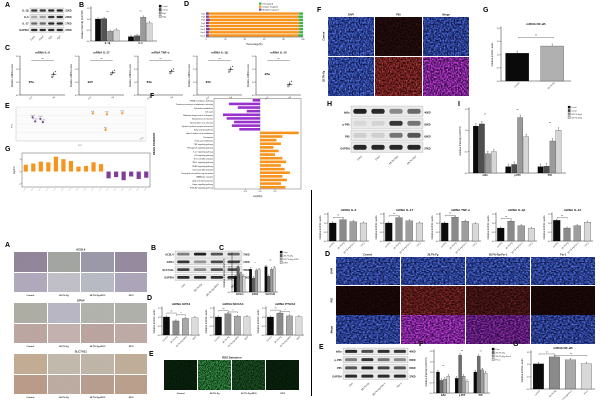  Describe the element at coordinates (204, 21) in the screenshot. I see `svg-text: Fg3` at that location.